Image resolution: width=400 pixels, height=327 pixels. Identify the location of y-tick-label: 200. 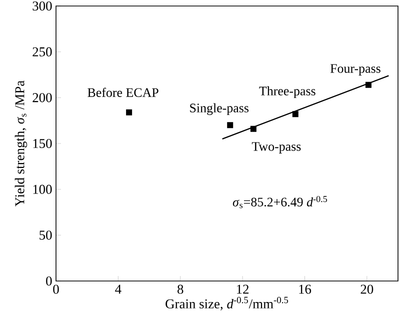
(42, 97).